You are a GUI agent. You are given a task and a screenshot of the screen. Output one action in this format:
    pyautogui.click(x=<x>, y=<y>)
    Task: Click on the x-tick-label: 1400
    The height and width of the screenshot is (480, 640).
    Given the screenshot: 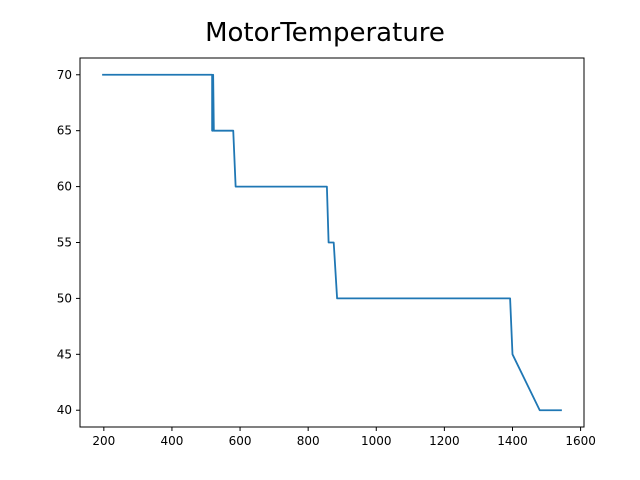 What is the action you would take?
    pyautogui.click(x=512, y=441)
    